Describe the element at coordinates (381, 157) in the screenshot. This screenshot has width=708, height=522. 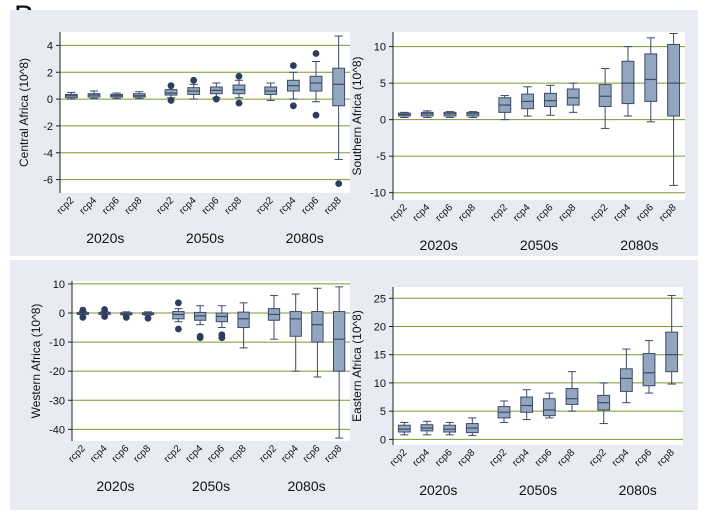
I see `y-tick-label: -5` at that location.